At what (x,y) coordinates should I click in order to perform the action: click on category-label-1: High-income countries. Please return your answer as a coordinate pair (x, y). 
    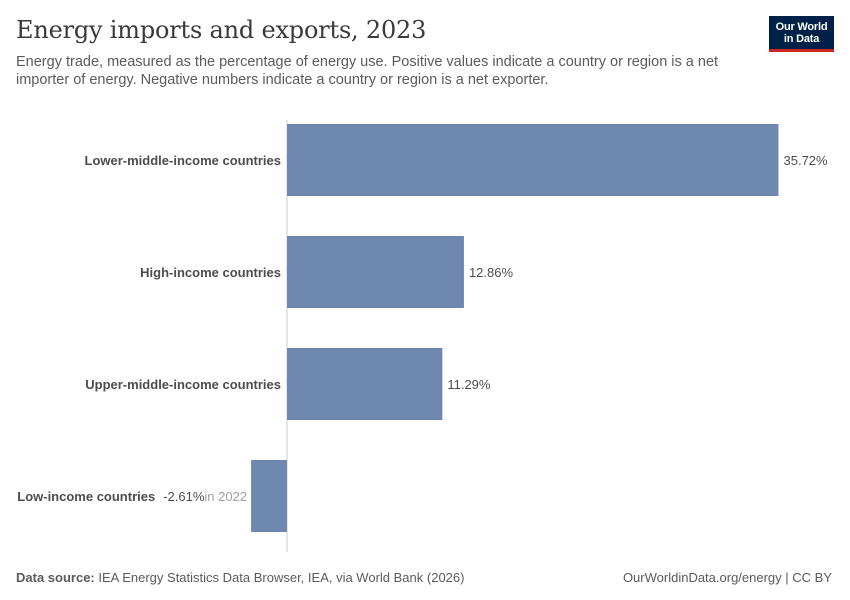
    Looking at the image, I should click on (210, 272).